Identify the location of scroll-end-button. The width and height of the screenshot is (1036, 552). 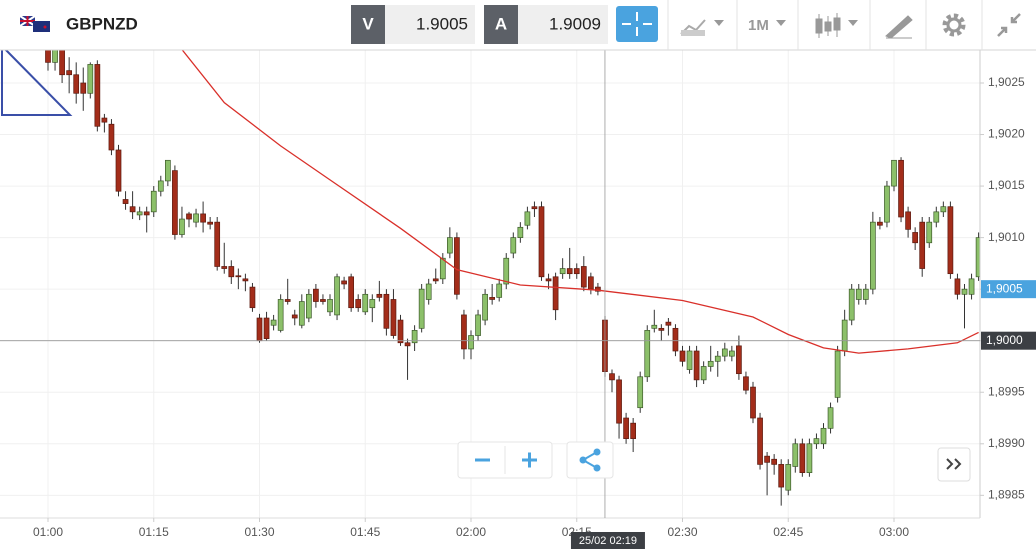
(954, 464).